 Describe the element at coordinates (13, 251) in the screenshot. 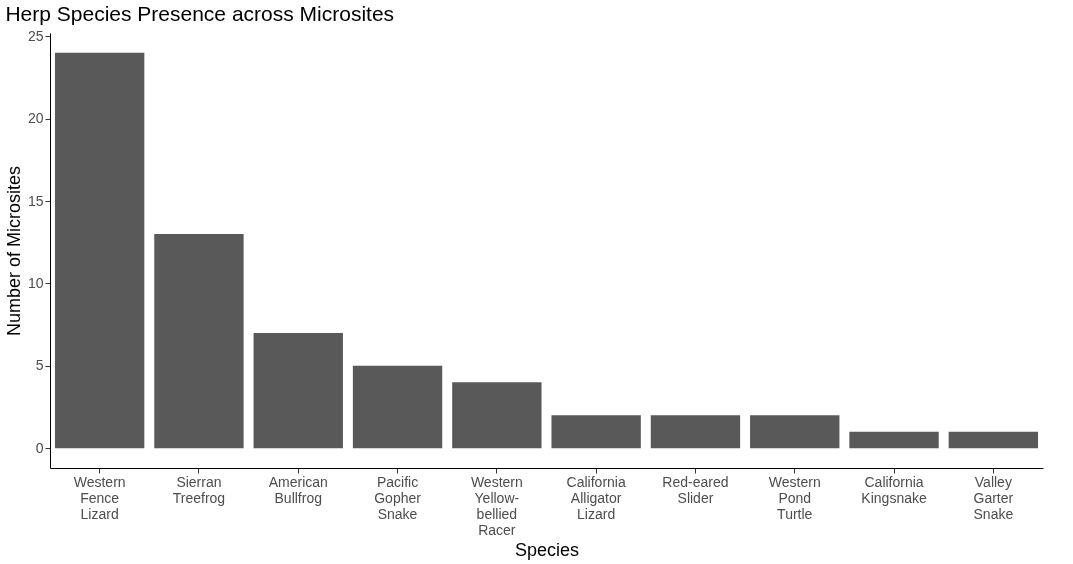

I see `y-axis-title: Number of Microsites` at that location.